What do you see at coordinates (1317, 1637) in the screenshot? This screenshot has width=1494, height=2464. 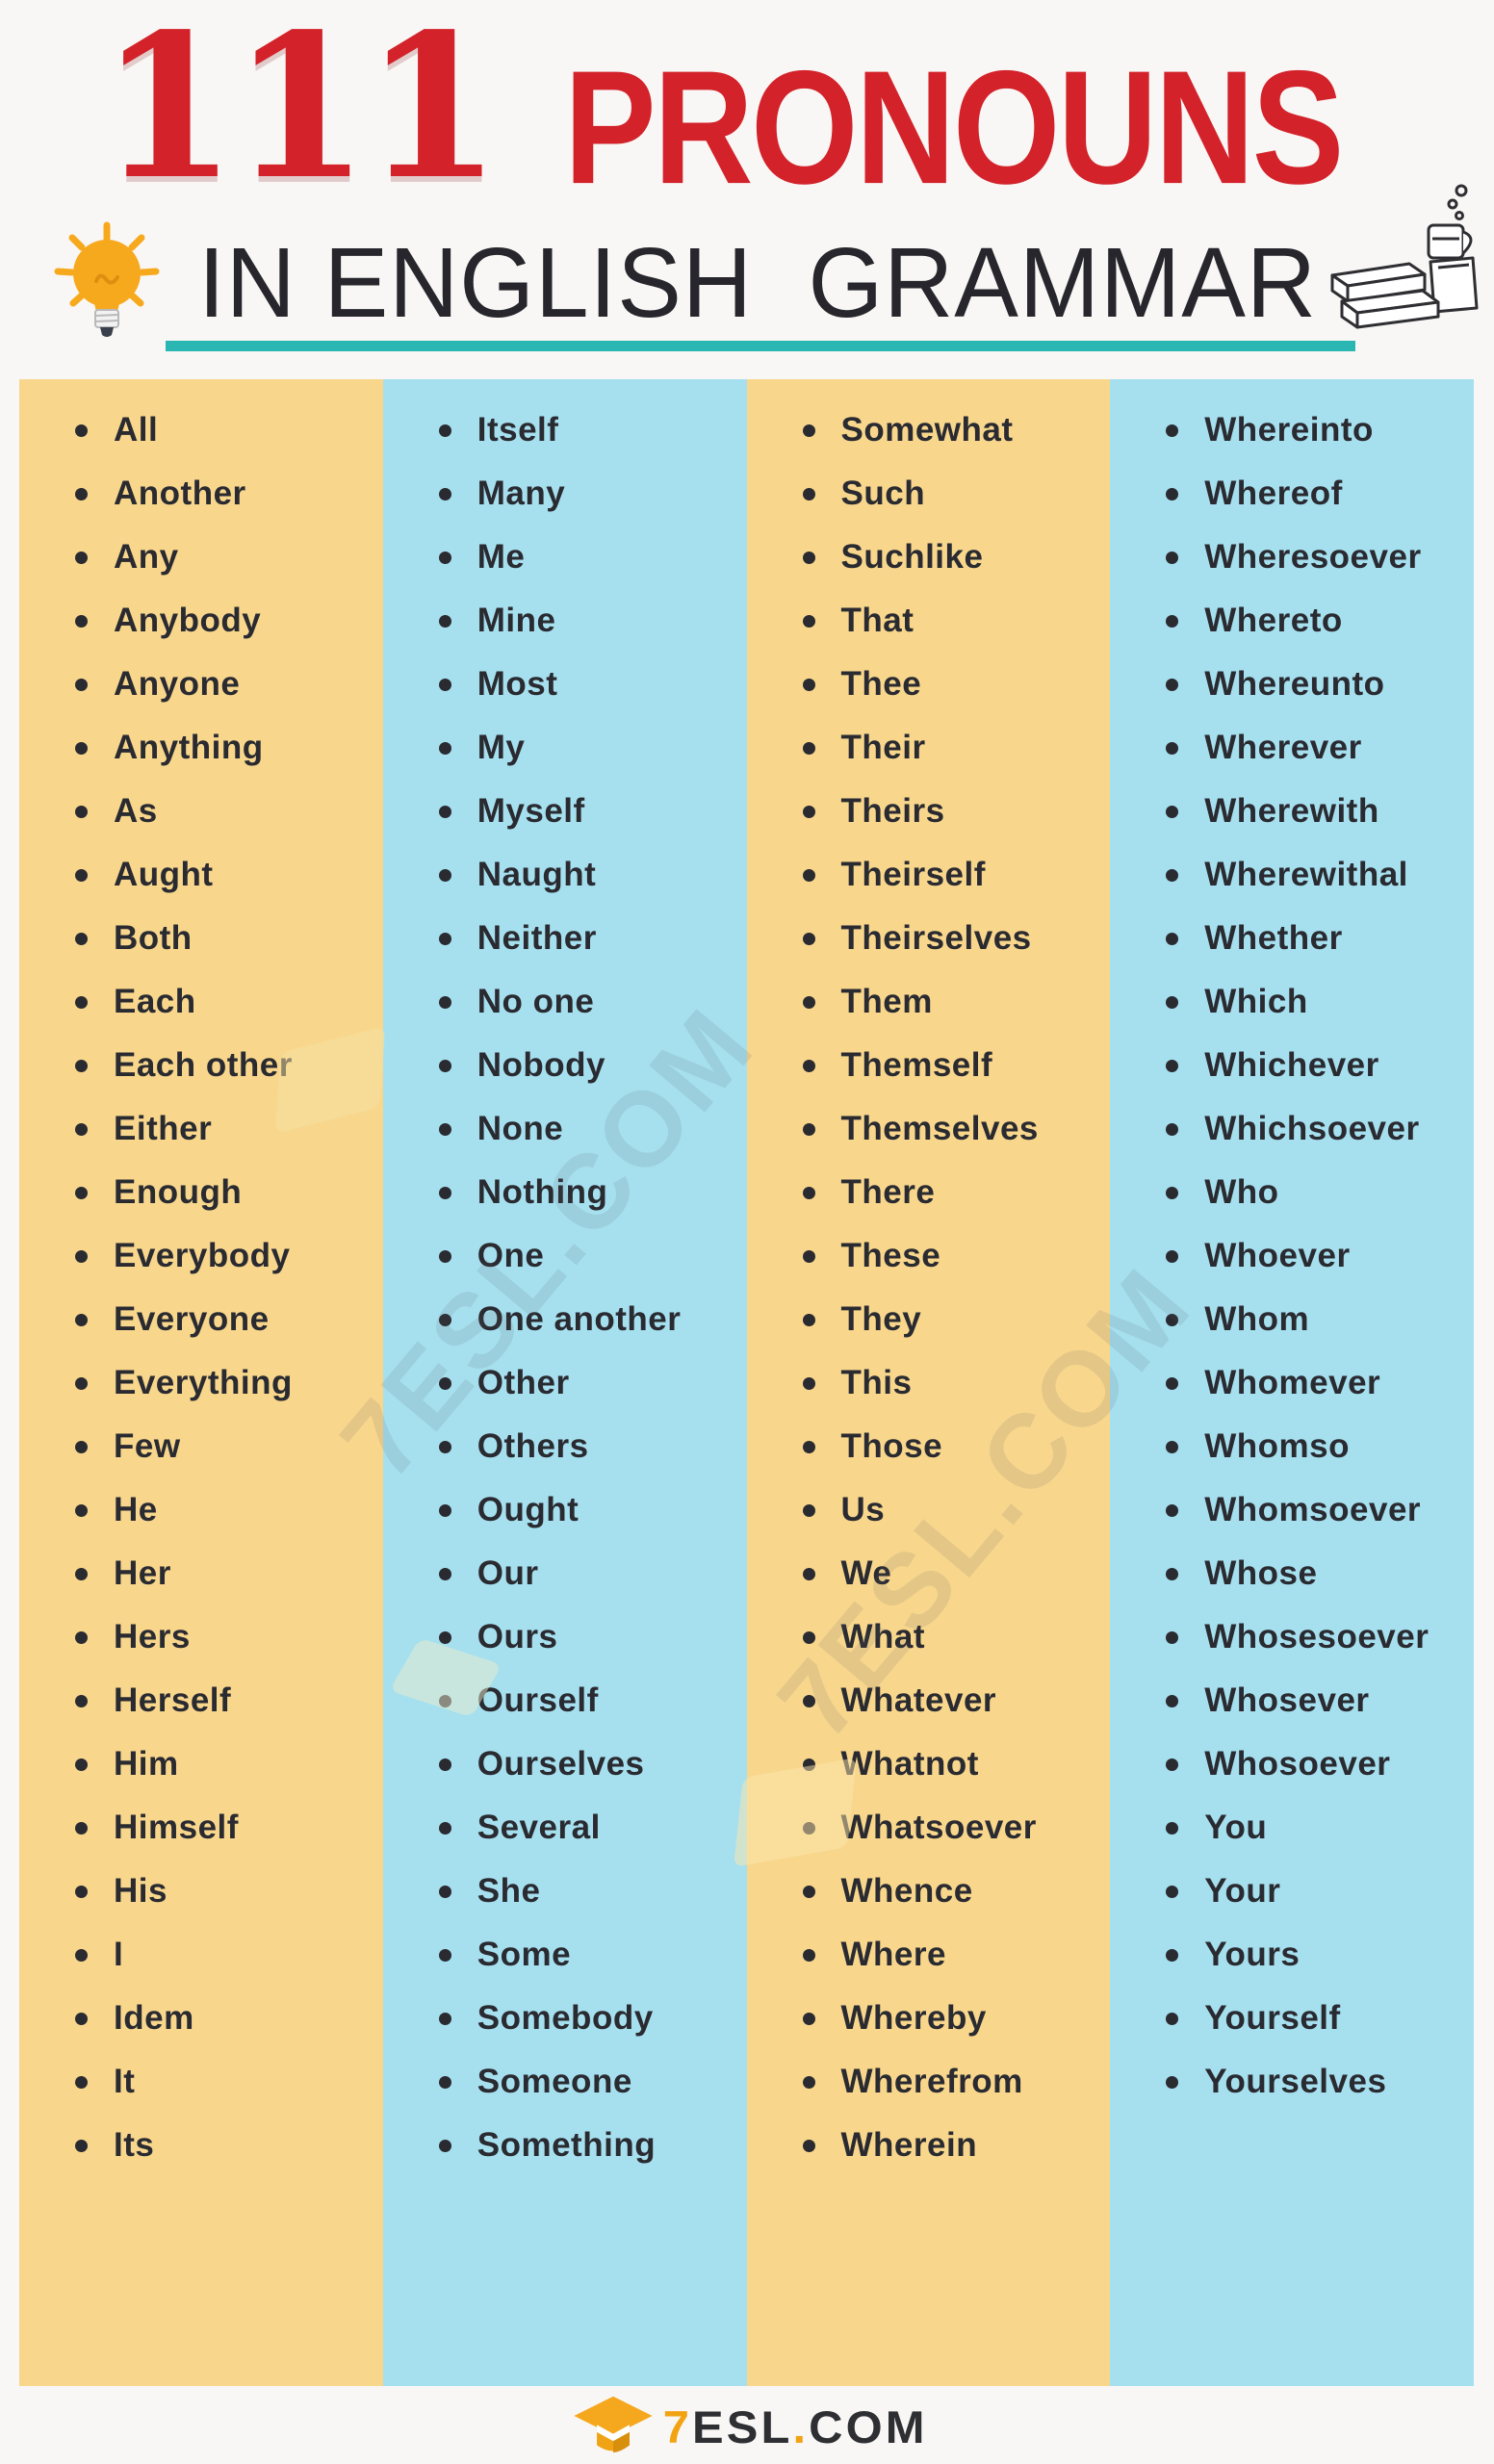 I see `pronoun-label: Whosesoever` at bounding box center [1317, 1637].